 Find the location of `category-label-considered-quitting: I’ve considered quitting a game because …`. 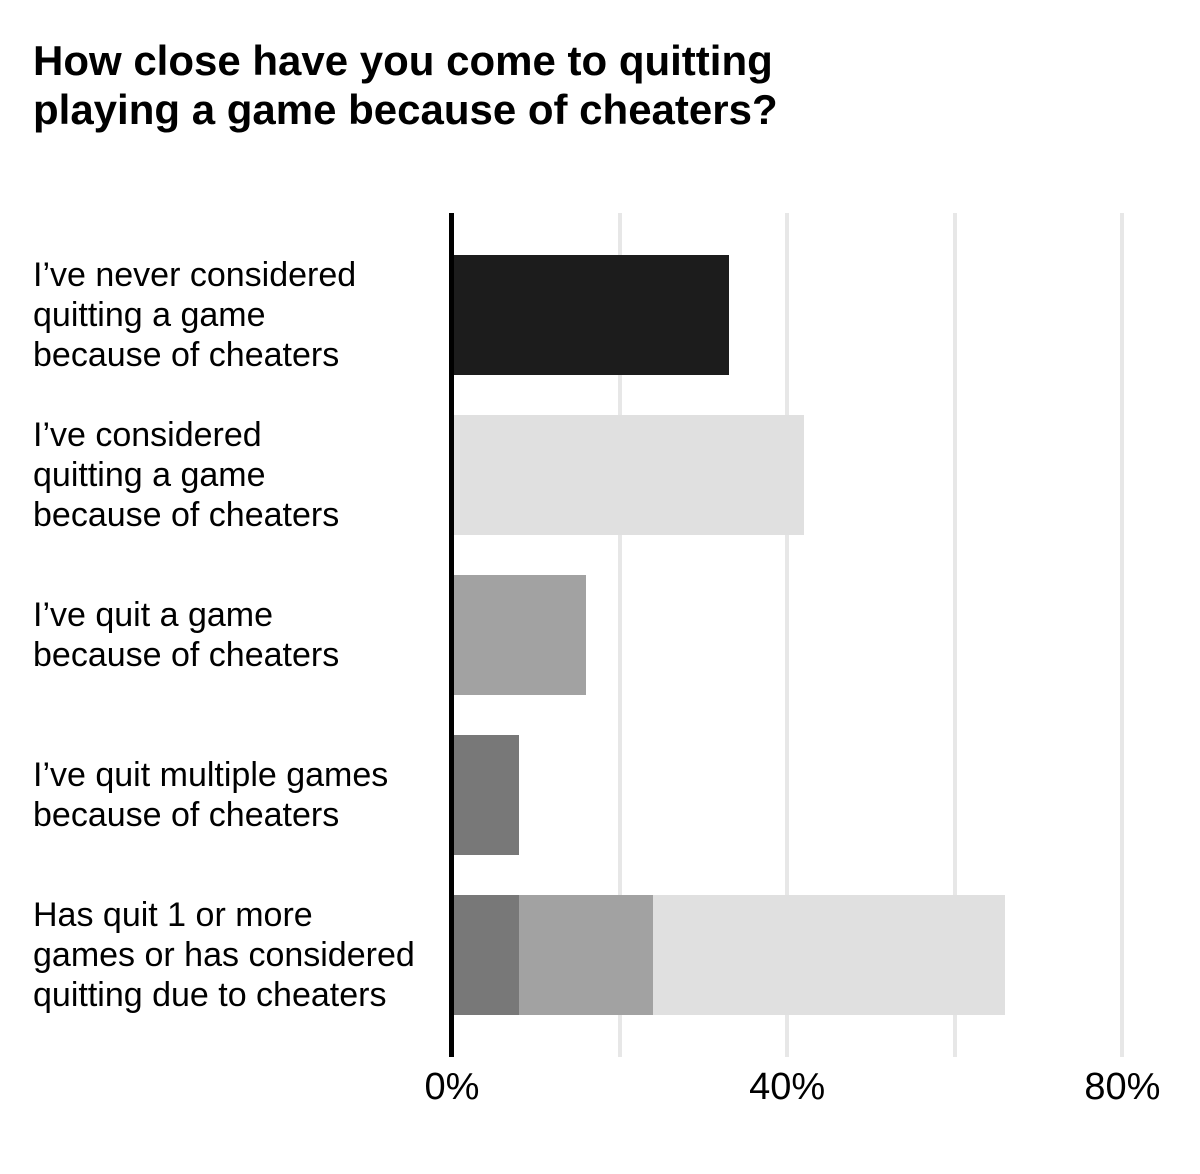

category-label-considered-quitting: I’ve considered quitting a game because … is located at coordinates (186, 475).